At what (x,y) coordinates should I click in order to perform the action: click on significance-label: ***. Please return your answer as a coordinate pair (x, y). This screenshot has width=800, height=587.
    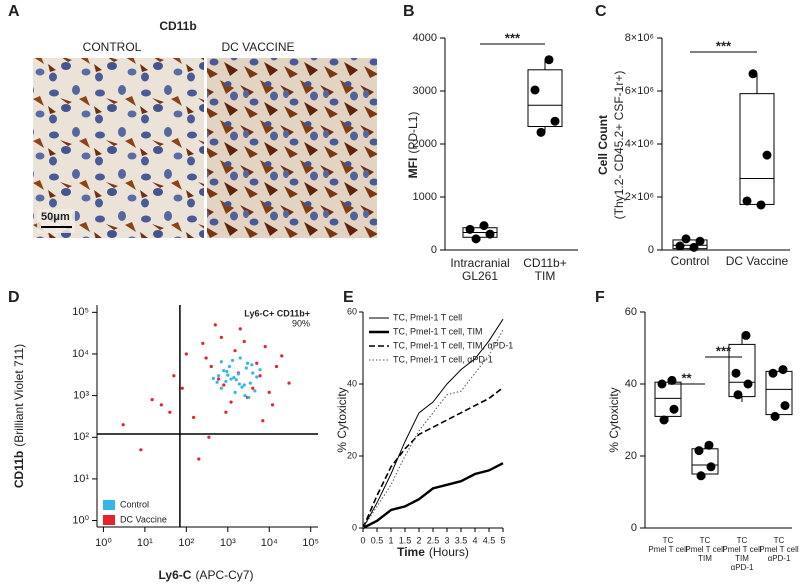
    Looking at the image, I should click on (724, 45).